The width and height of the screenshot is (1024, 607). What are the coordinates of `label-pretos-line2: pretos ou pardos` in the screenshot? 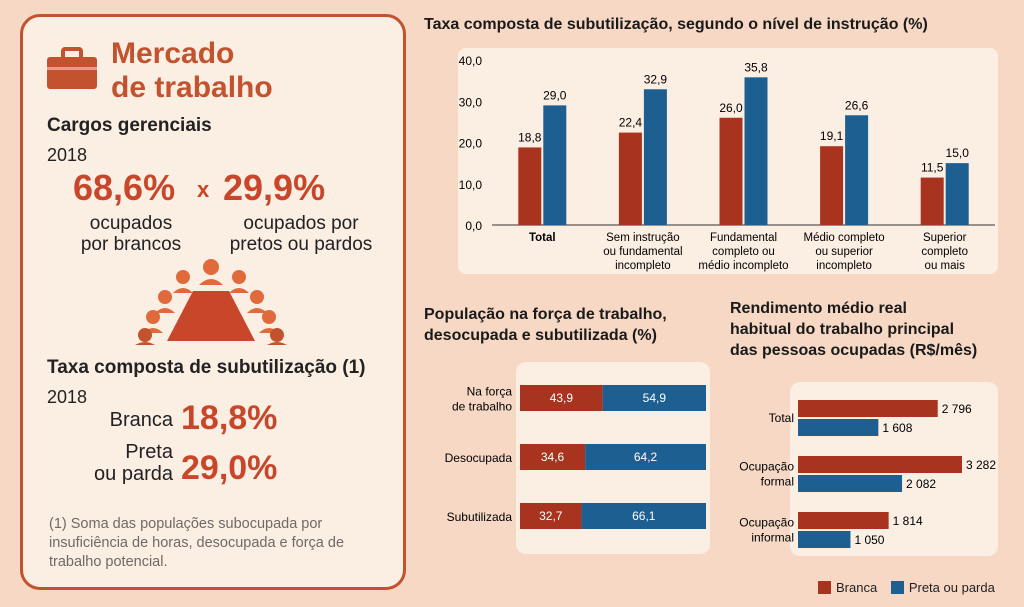 It's located at (301, 244).